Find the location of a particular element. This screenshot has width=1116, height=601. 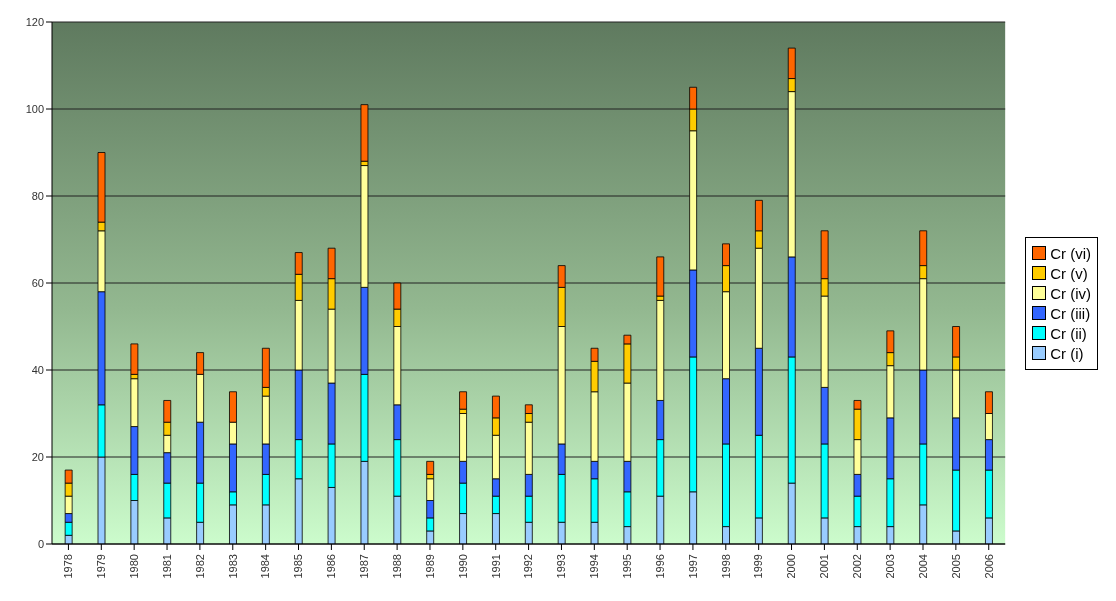

legend-label: Cr (iv) is located at coordinates (1070, 293).